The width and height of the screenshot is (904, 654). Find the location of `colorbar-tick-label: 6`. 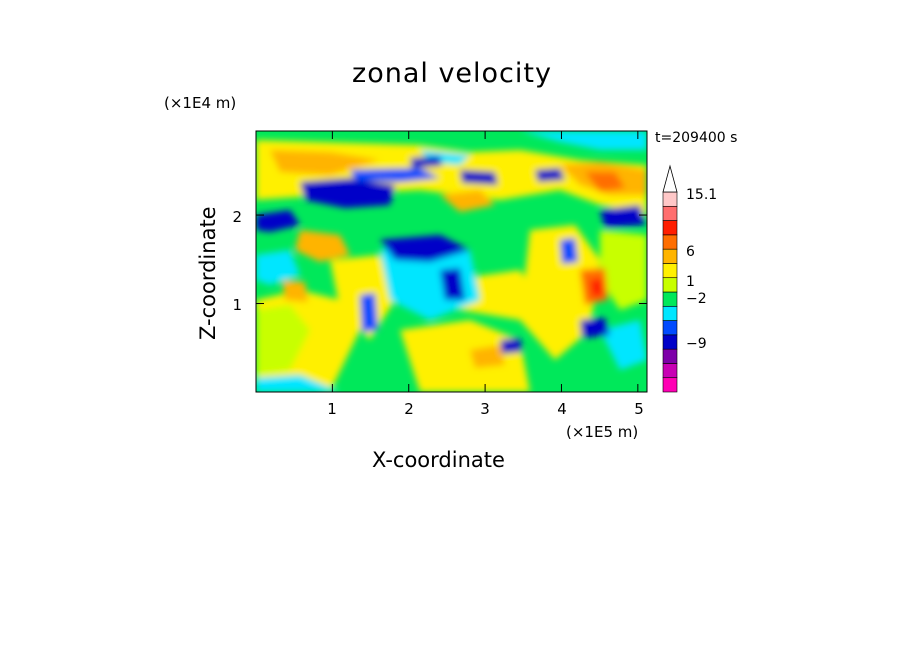

colorbar-tick-label: 6 is located at coordinates (690, 252).